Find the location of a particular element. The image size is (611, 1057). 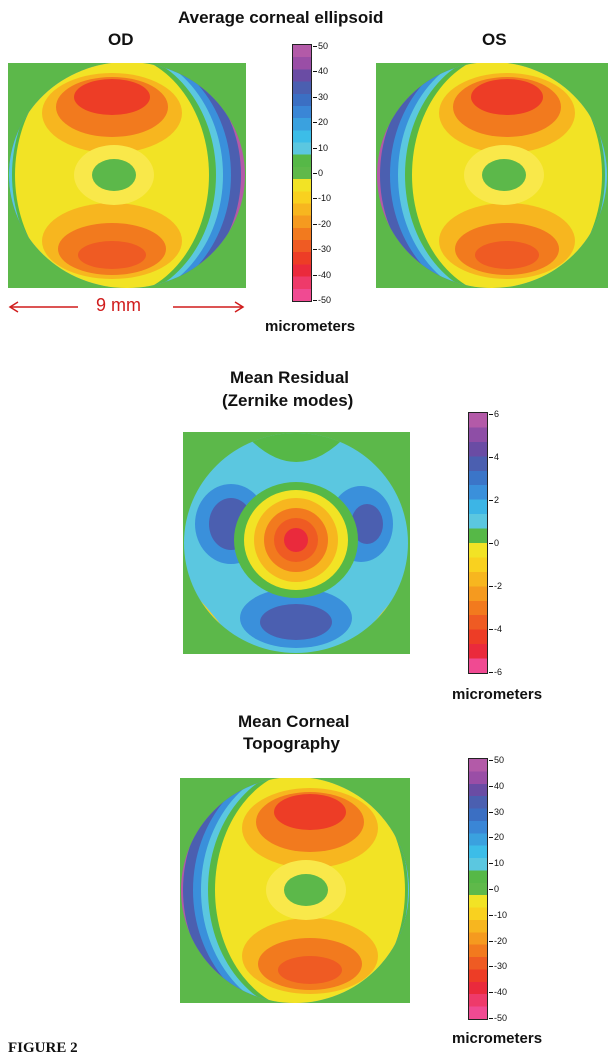

colorbar-tick-label: -6 is located at coordinates (498, 672).